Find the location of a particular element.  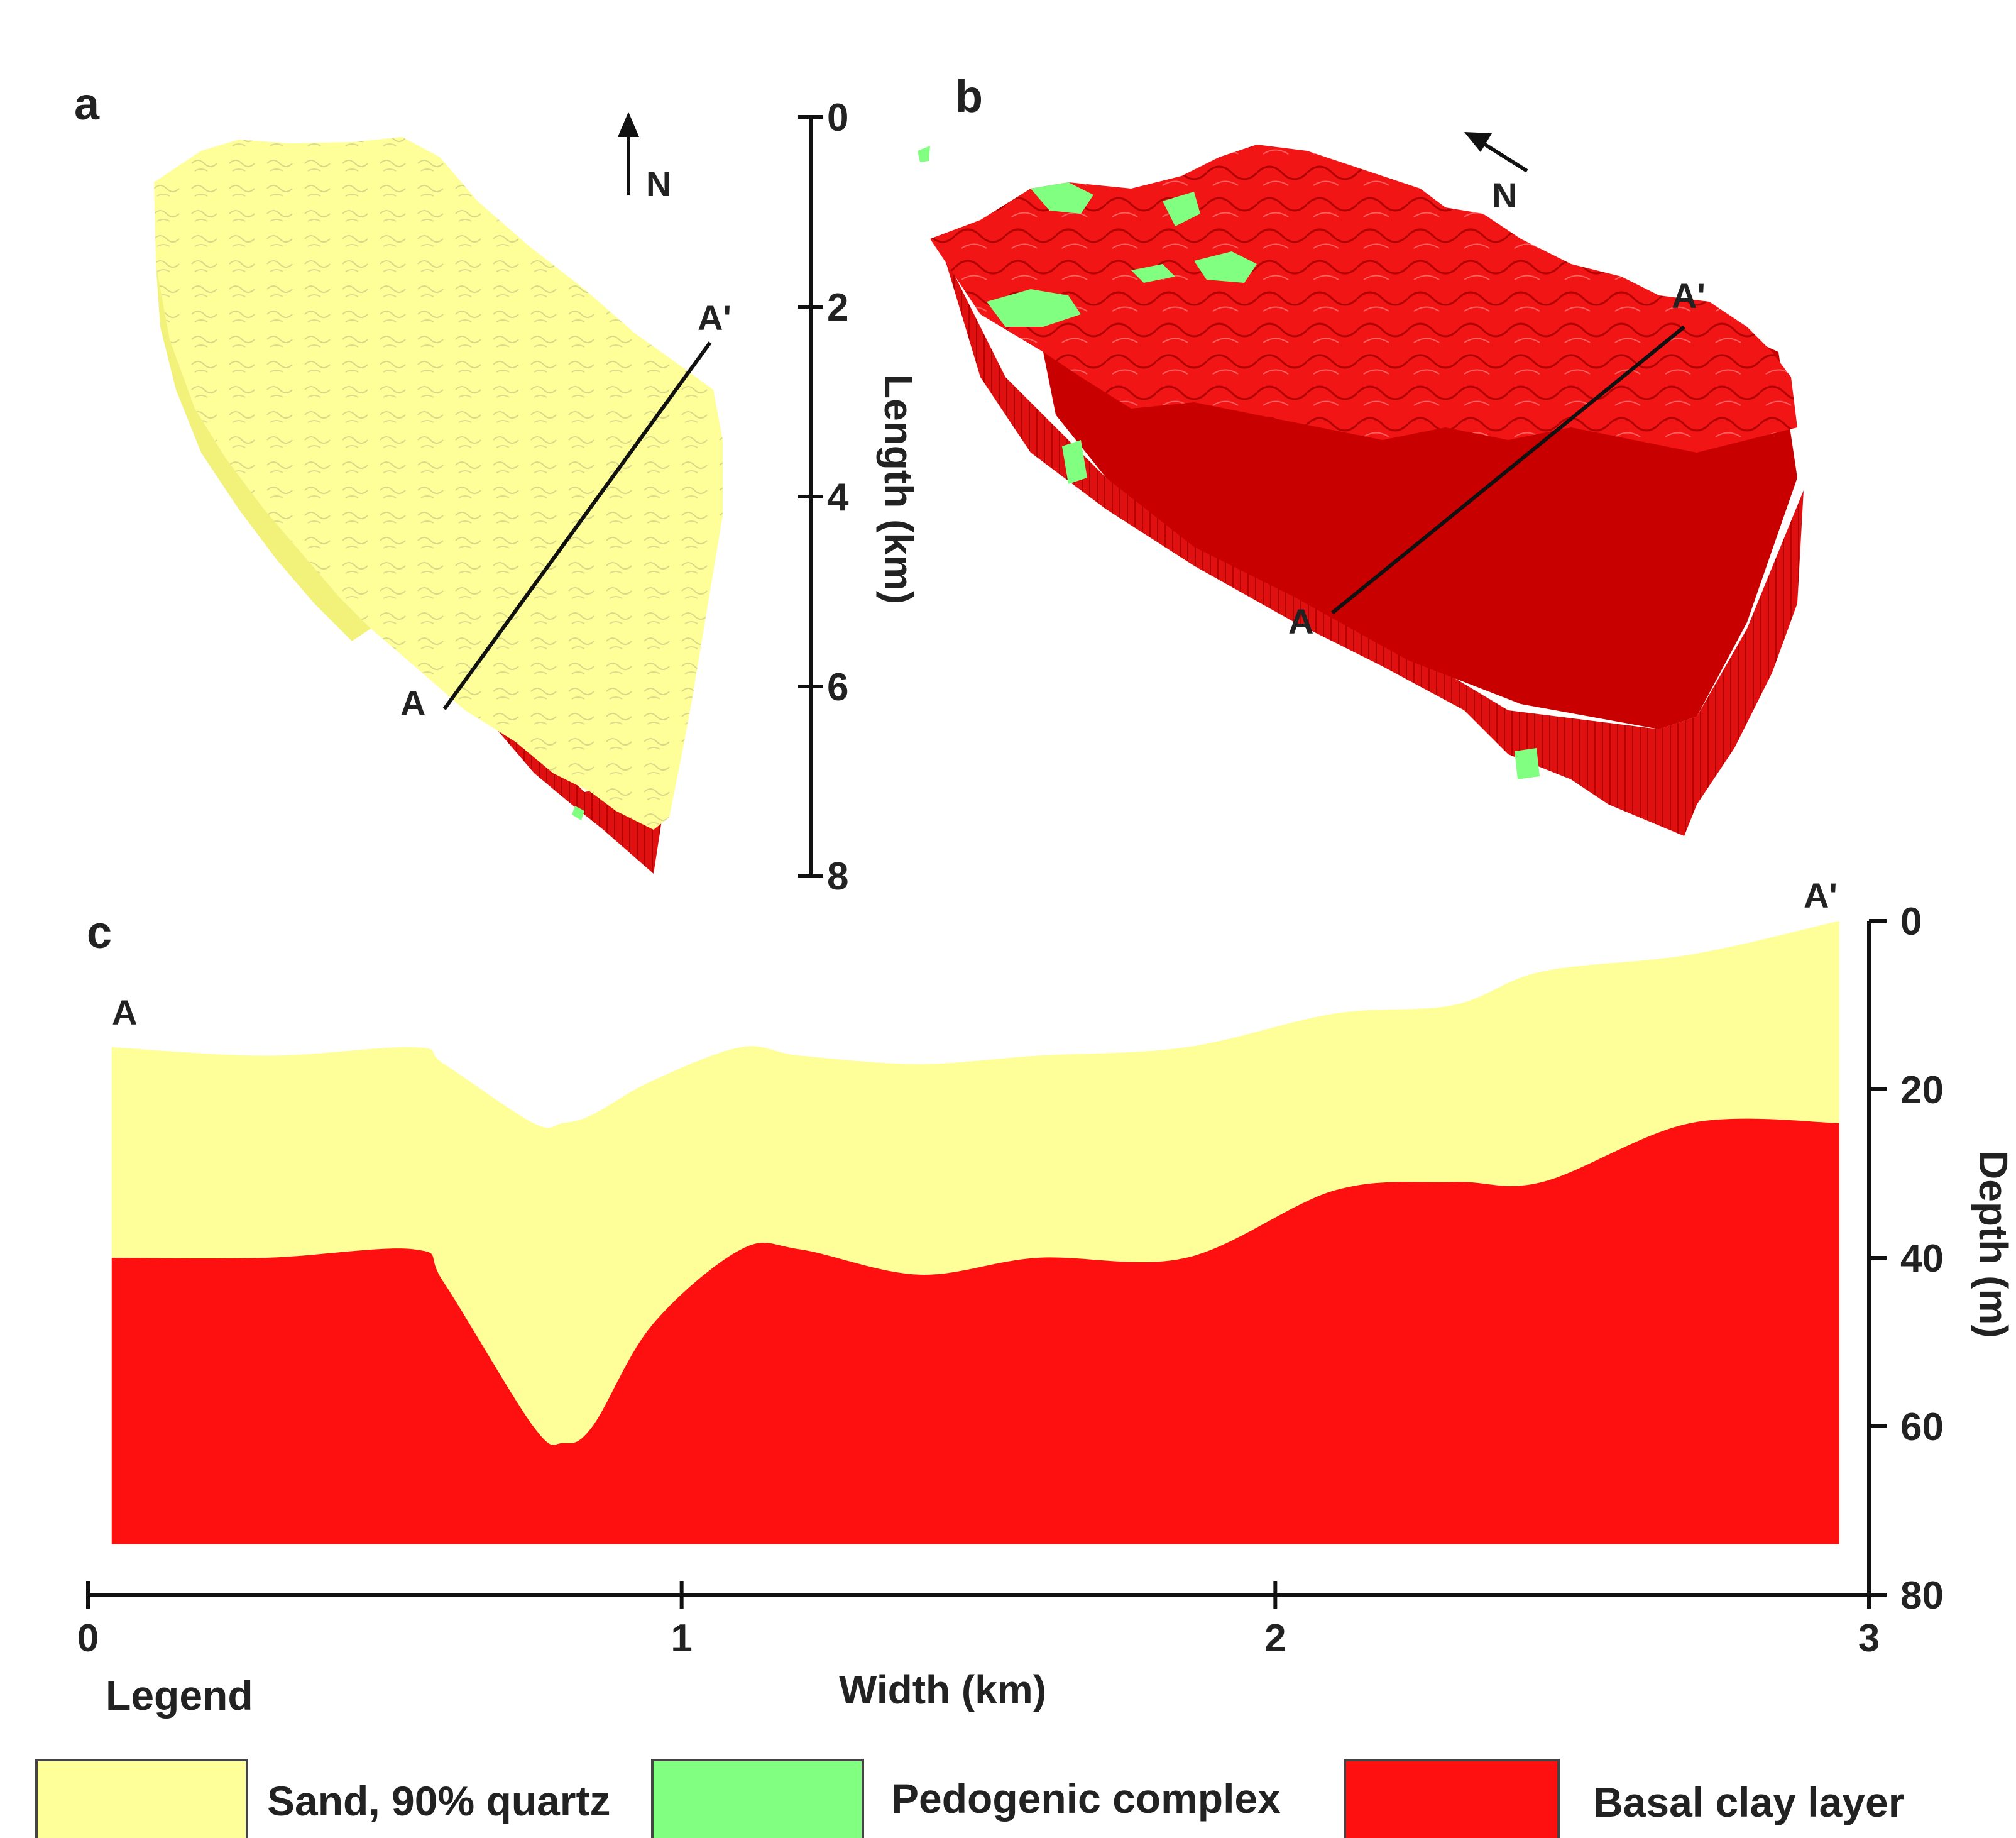

depth-tick-label: 80 is located at coordinates (1922, 1595).